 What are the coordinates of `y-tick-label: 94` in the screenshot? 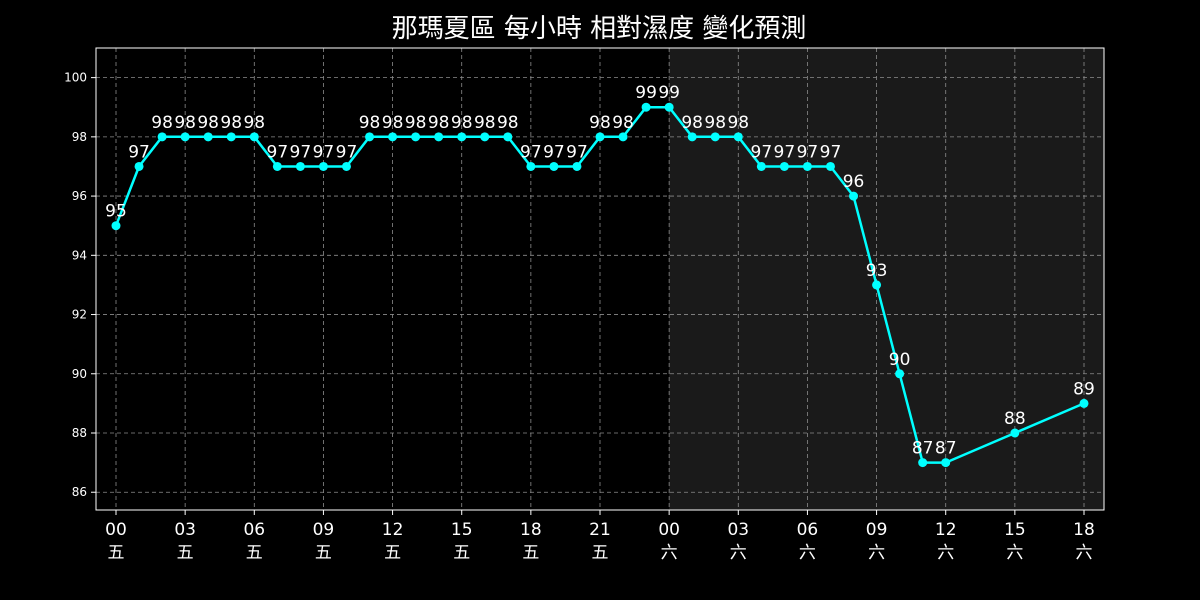 It's located at (79, 255).